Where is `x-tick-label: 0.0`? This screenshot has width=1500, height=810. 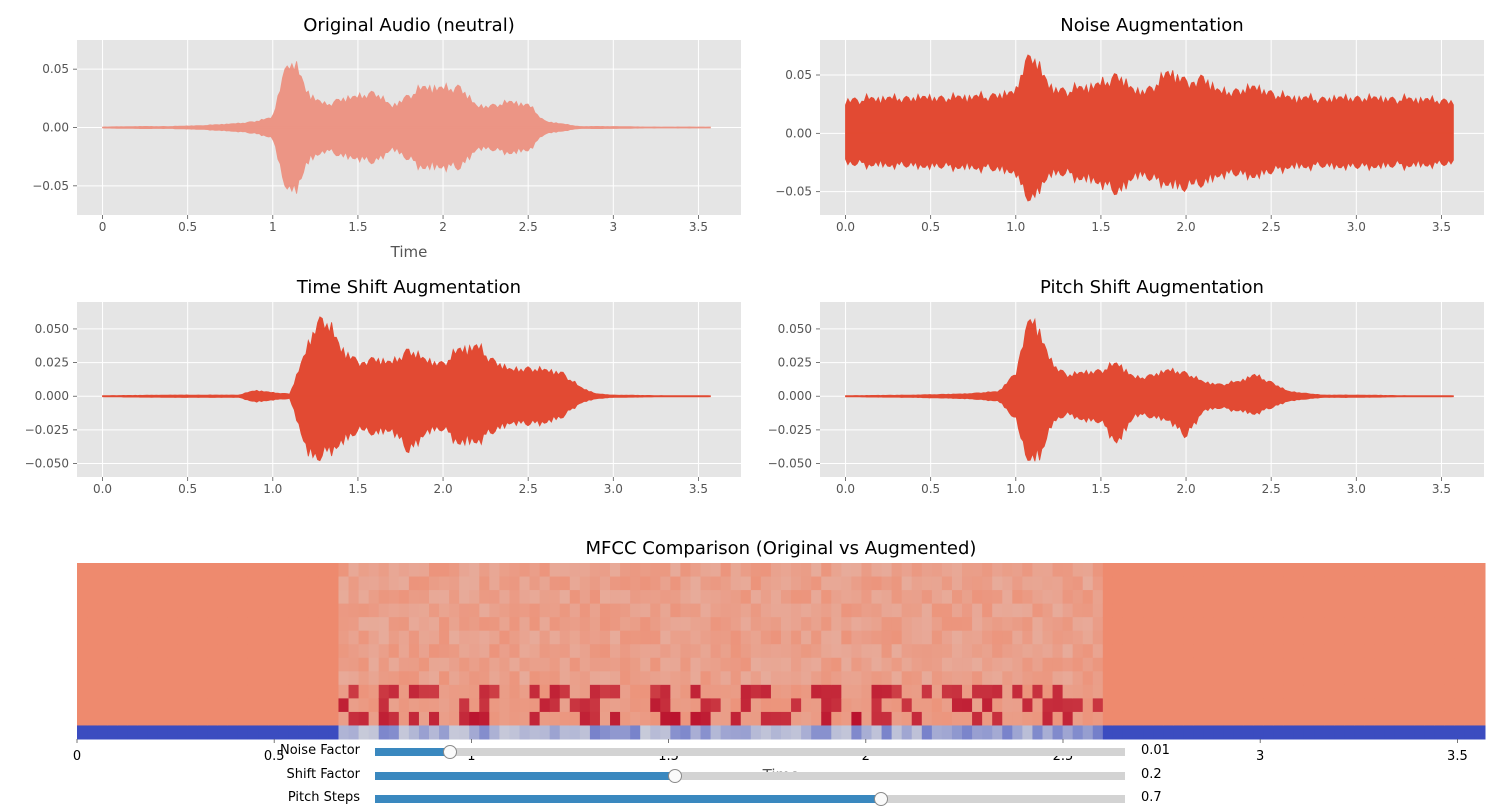 x-tick-label: 0.0 is located at coordinates (845, 489).